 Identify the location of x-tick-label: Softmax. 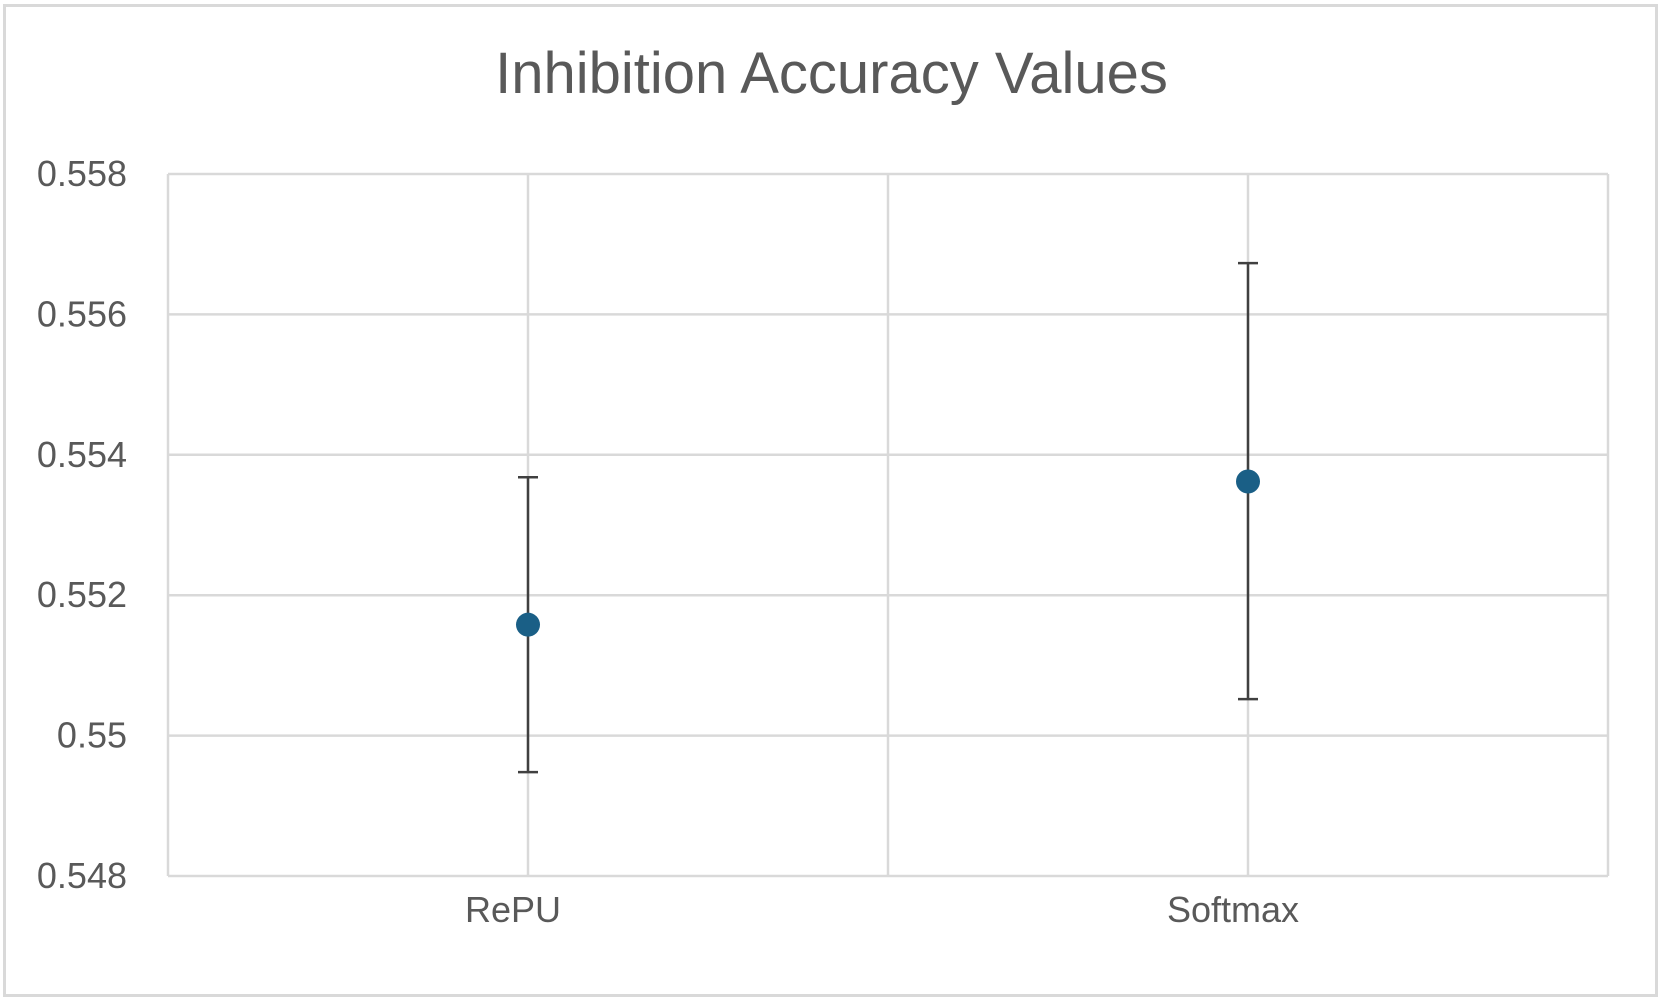
(1233, 909).